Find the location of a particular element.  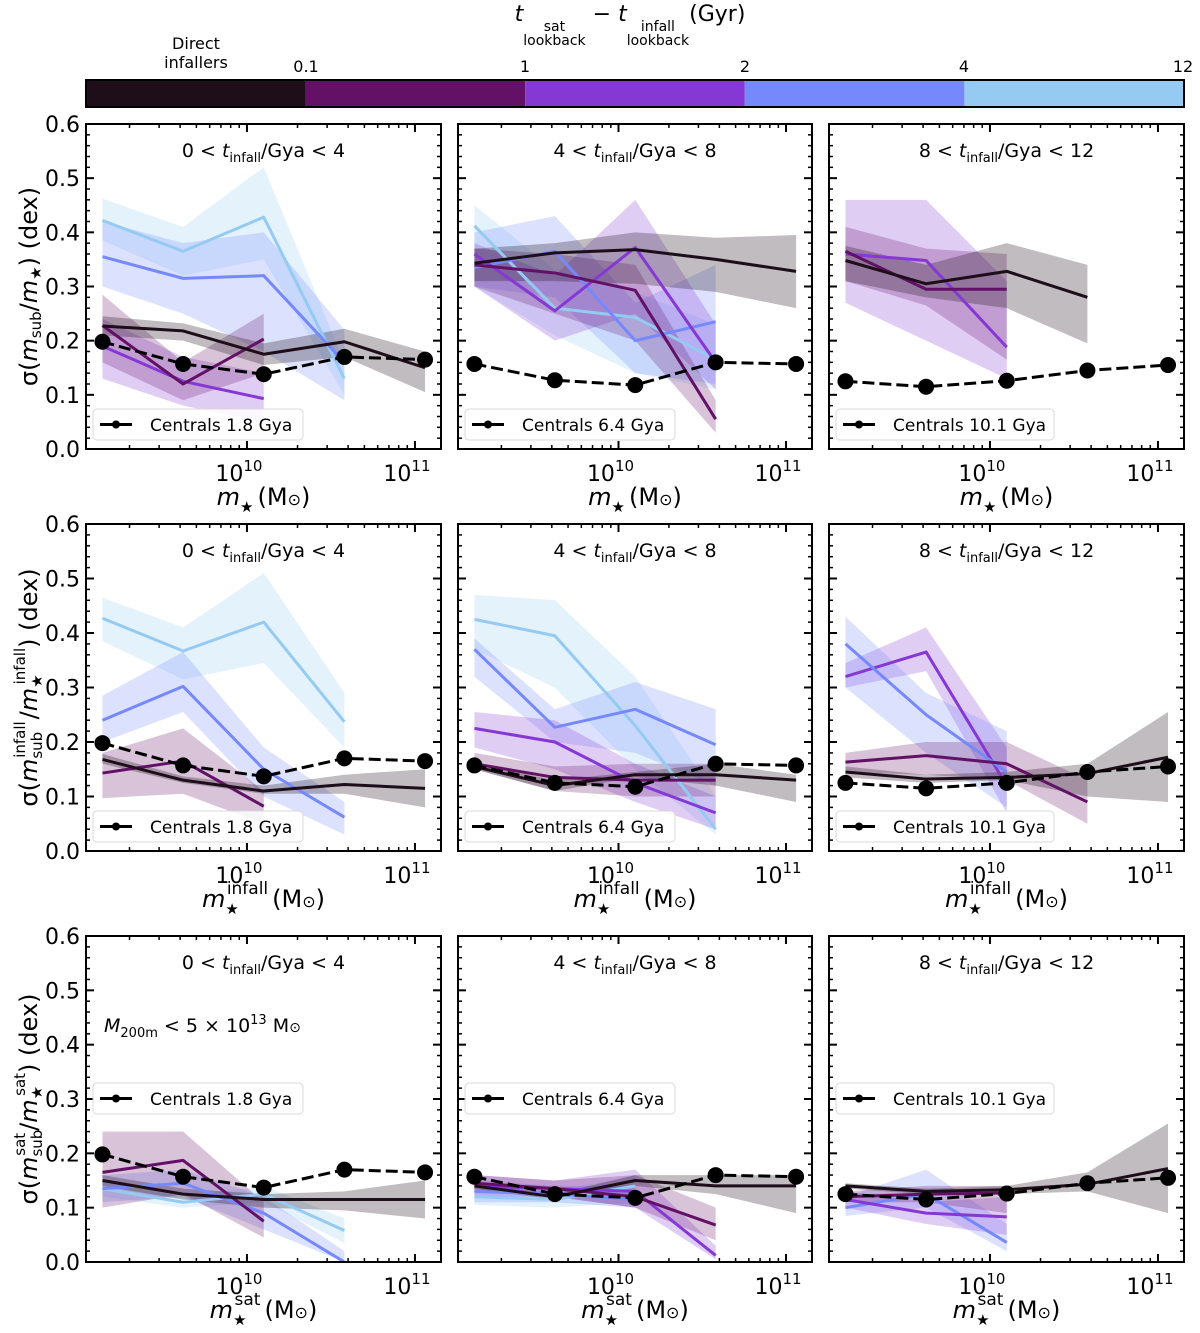

panel-title: 4 < tinfall/Gya < 8 is located at coordinates (634, 965).